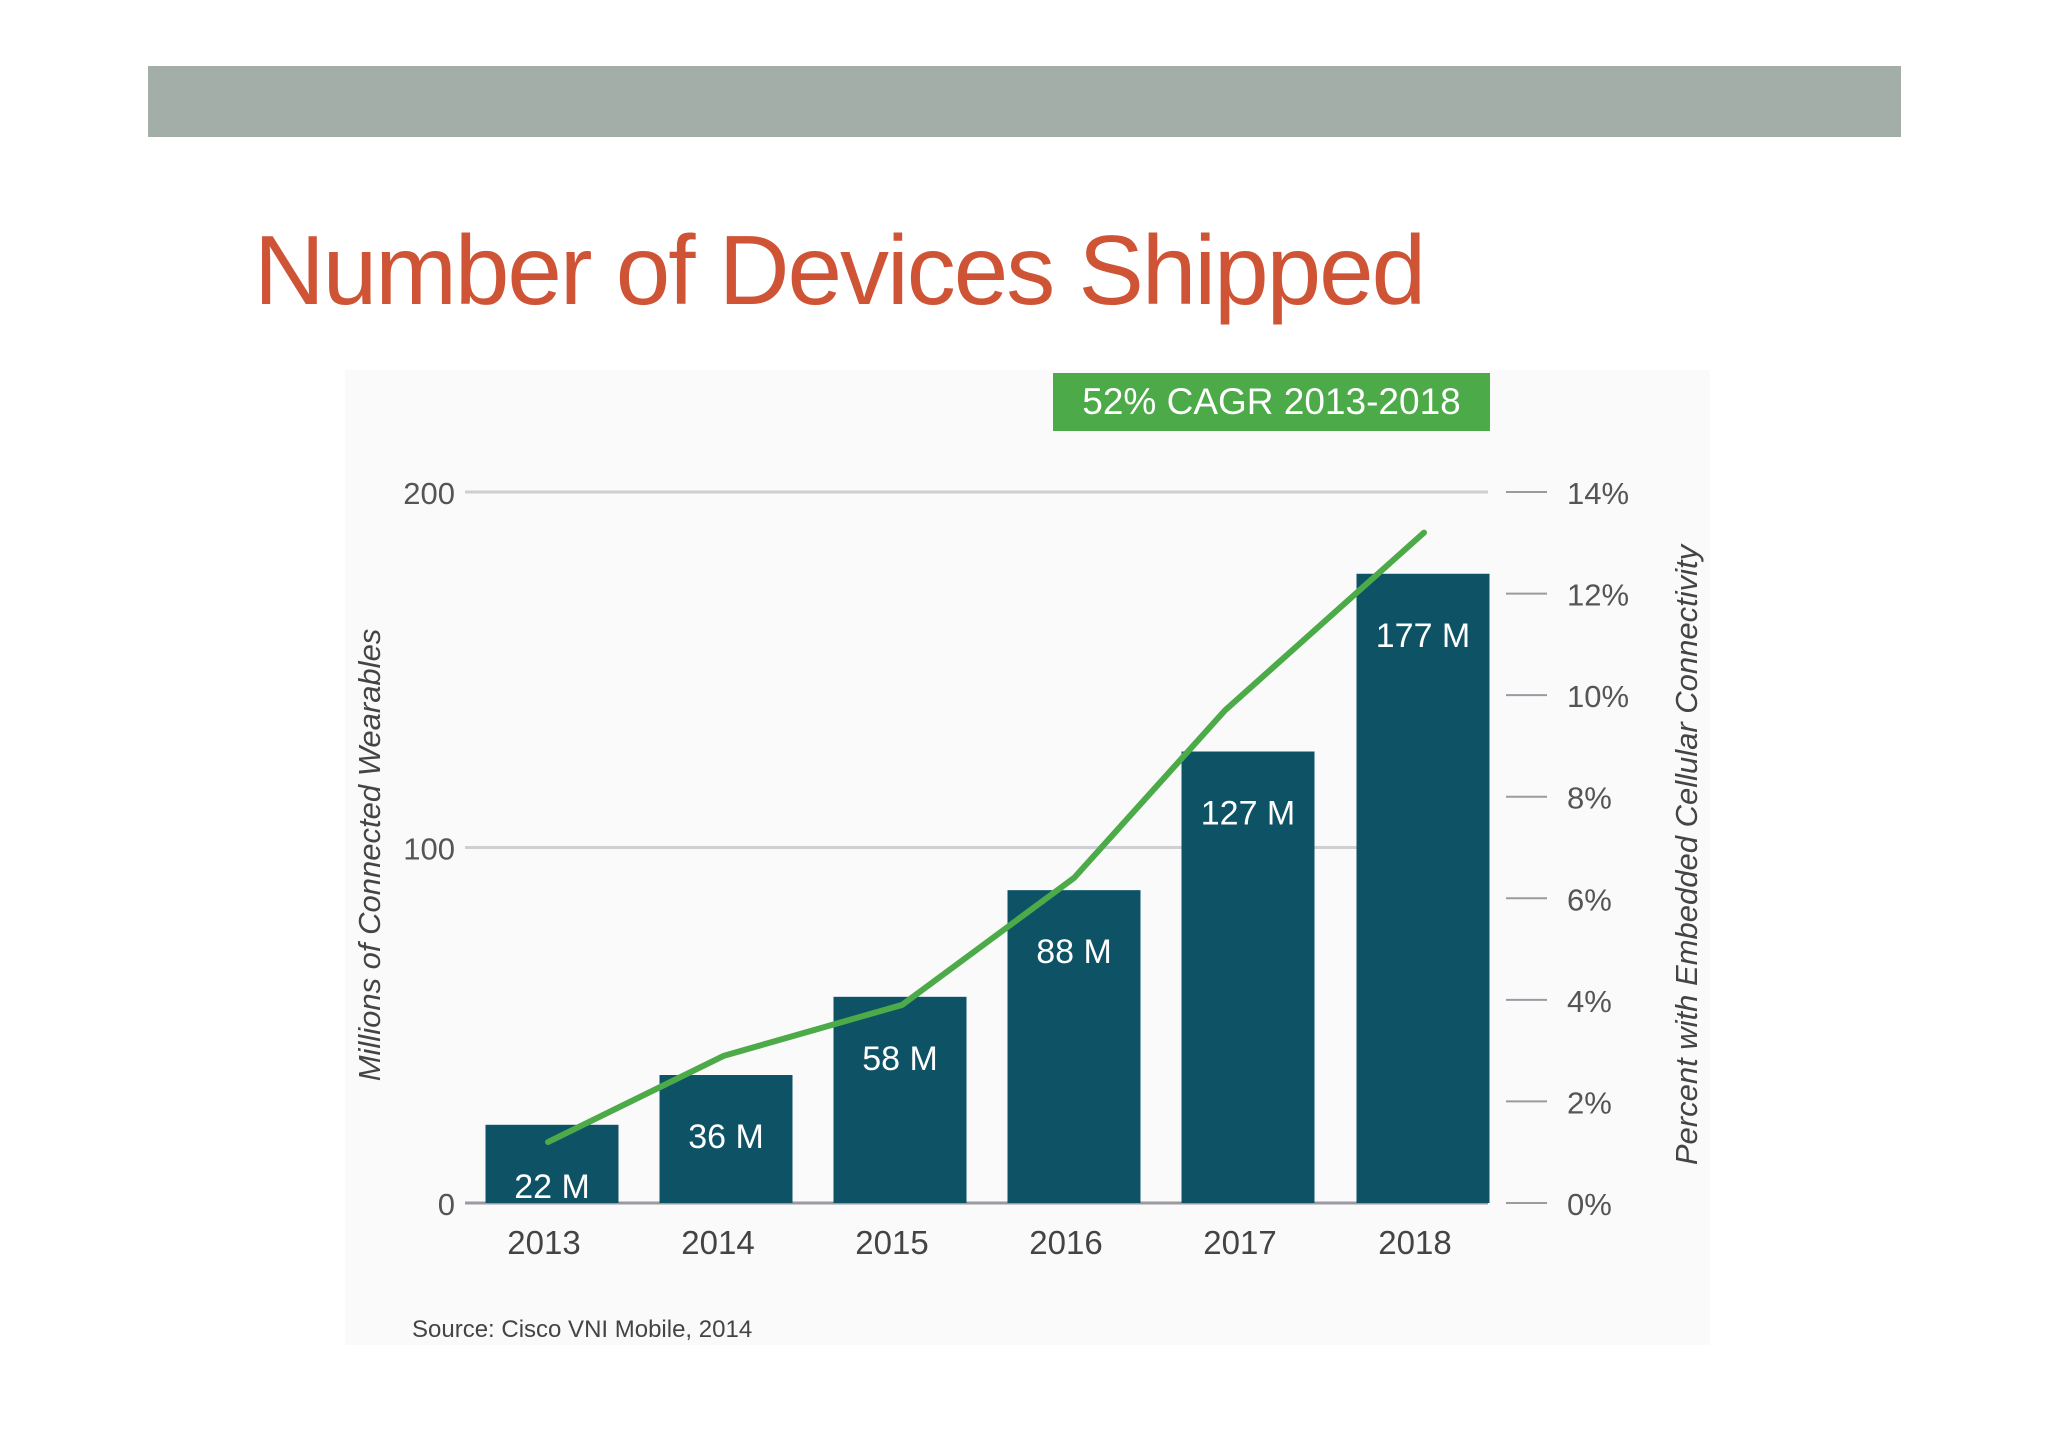 The width and height of the screenshot is (2048, 1447). Describe the element at coordinates (1248, 814) in the screenshot. I see `bar-value-label: 127 M` at that location.